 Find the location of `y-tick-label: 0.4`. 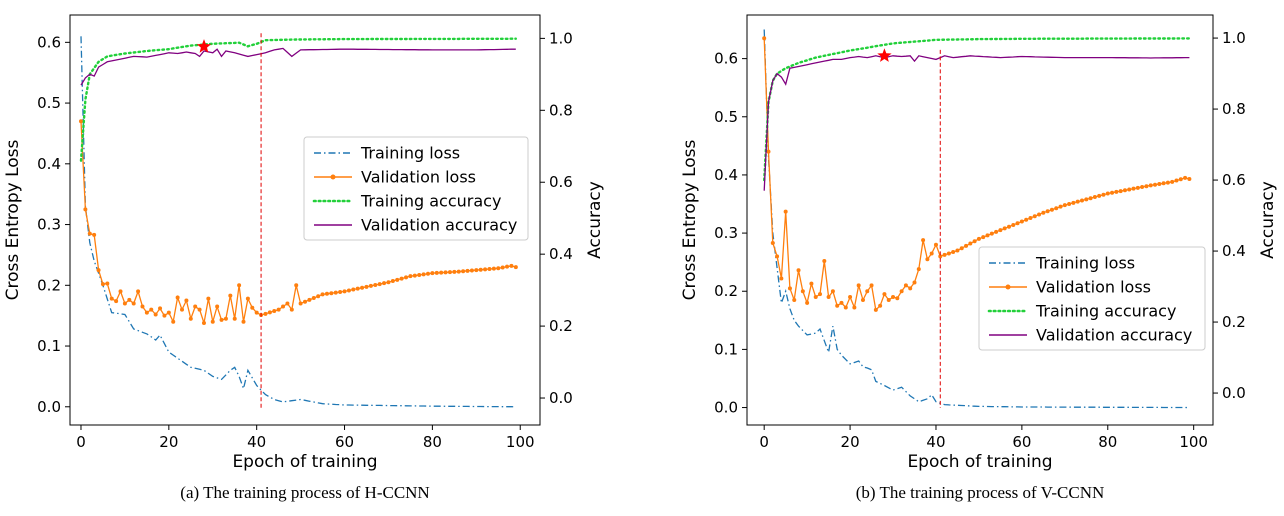

y-tick-label: 0.4 is located at coordinates (726, 175).